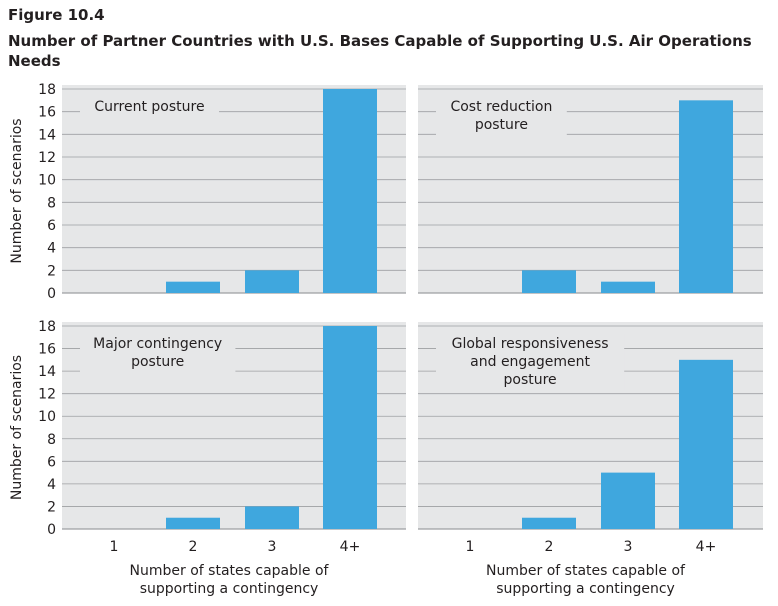  What do you see at coordinates (56, 15) in the screenshot?
I see `figure-number: Figure 10.4` at bounding box center [56, 15].